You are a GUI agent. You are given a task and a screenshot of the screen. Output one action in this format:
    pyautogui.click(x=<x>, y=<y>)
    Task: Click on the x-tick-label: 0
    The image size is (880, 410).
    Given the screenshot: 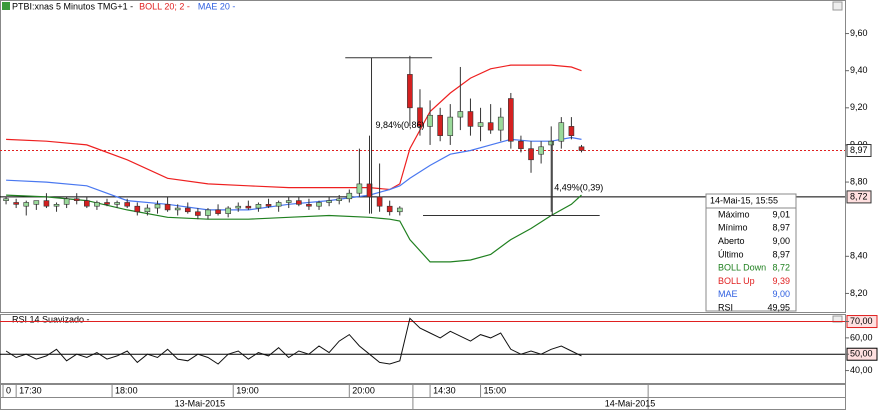 What is the action you would take?
    pyautogui.click(x=8, y=390)
    